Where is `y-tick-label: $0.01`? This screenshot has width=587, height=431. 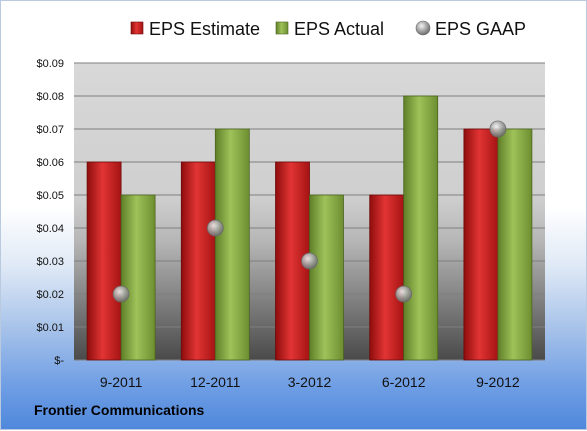
y-tick-label: $0.01 is located at coordinates (50, 328).